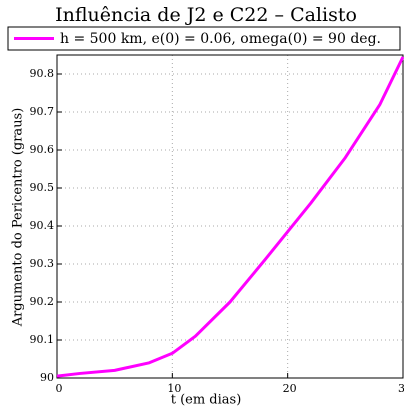 This screenshot has width=404, height=412. I want to click on y-tick-label: 90, so click(47, 377).